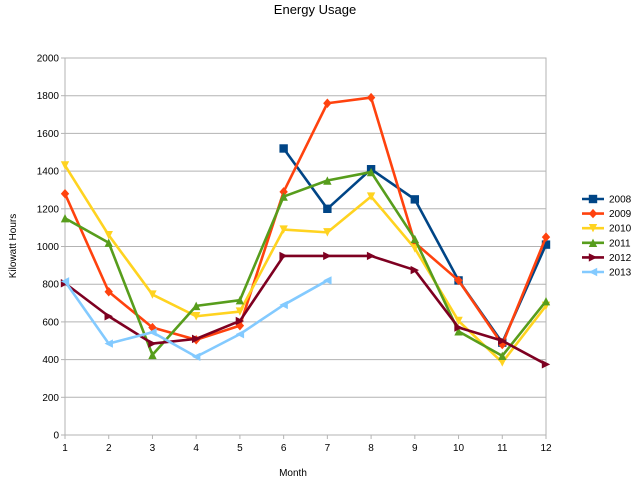  What do you see at coordinates (48, 96) in the screenshot?
I see `y-tick-label: 1800` at bounding box center [48, 96].